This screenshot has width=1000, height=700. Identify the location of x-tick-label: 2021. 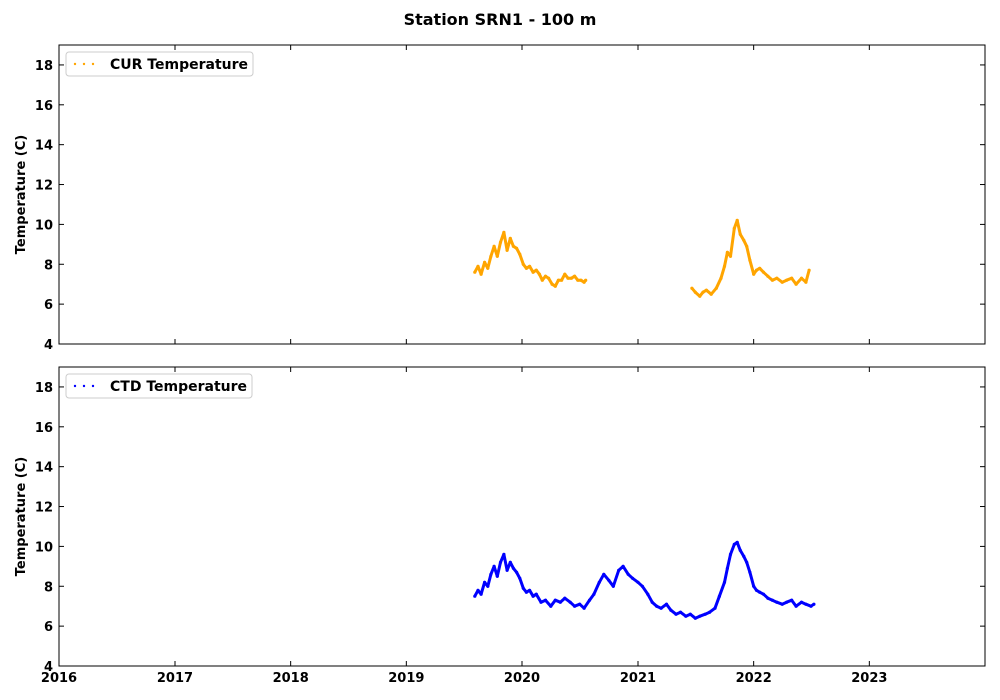
(638, 678).